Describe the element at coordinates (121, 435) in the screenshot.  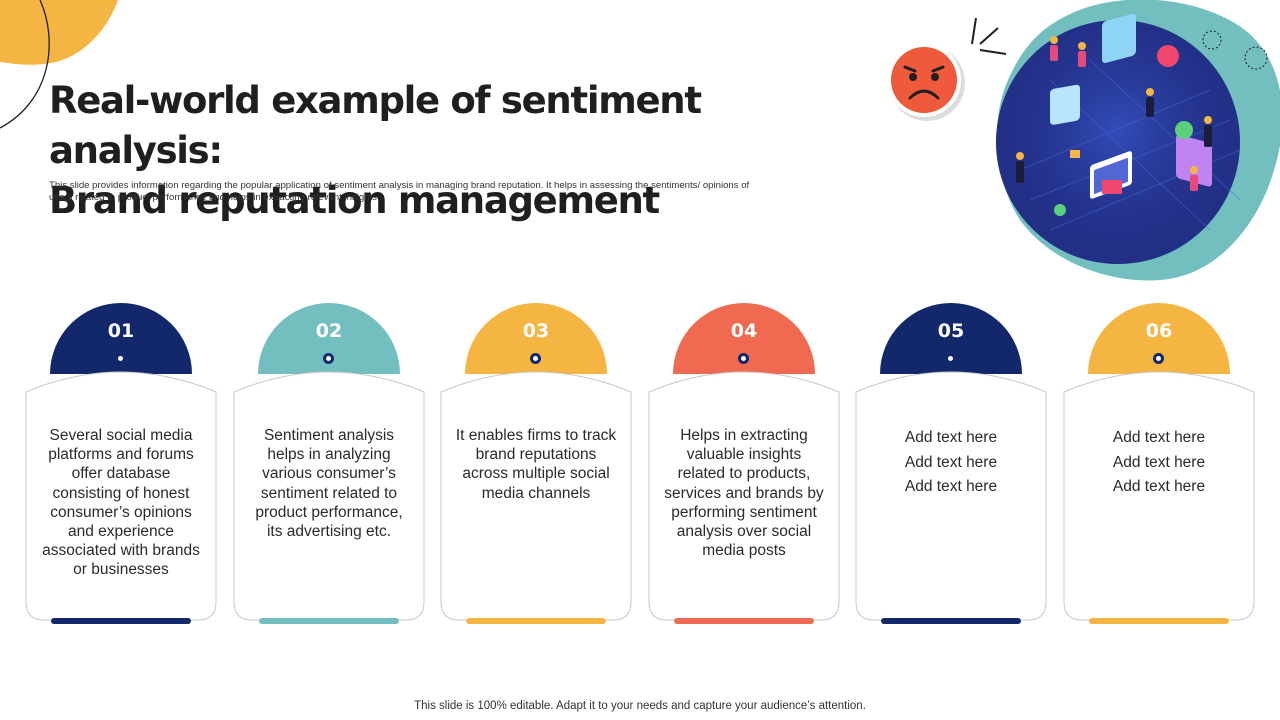
I see `step-text-line: Several social media` at that location.